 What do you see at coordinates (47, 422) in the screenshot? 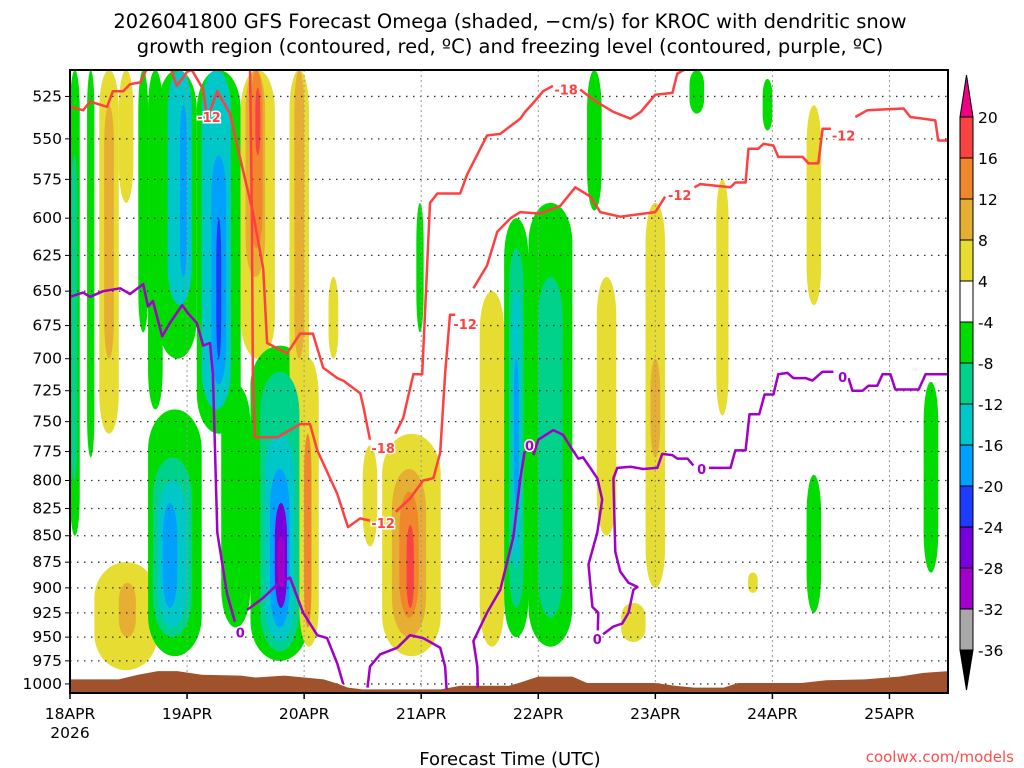
I see `y-tick-label: 750` at bounding box center [47, 422].